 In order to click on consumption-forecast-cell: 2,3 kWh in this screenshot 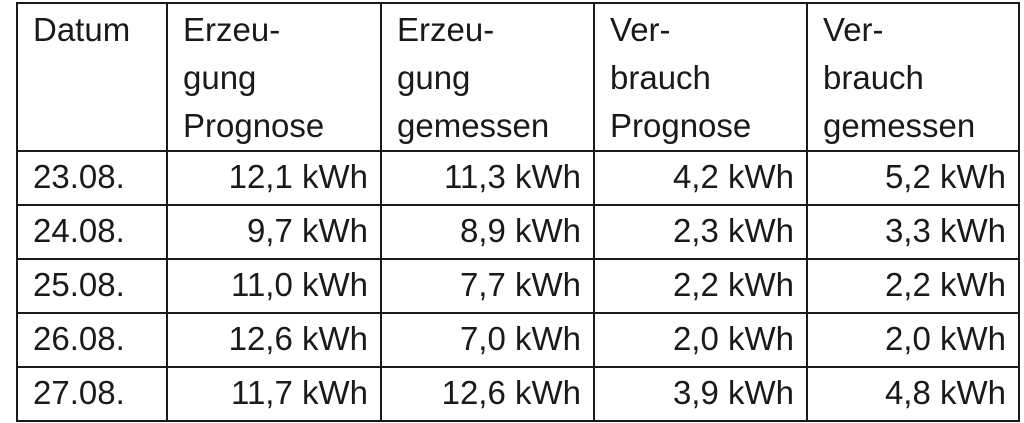, I will do `click(700, 232)`.